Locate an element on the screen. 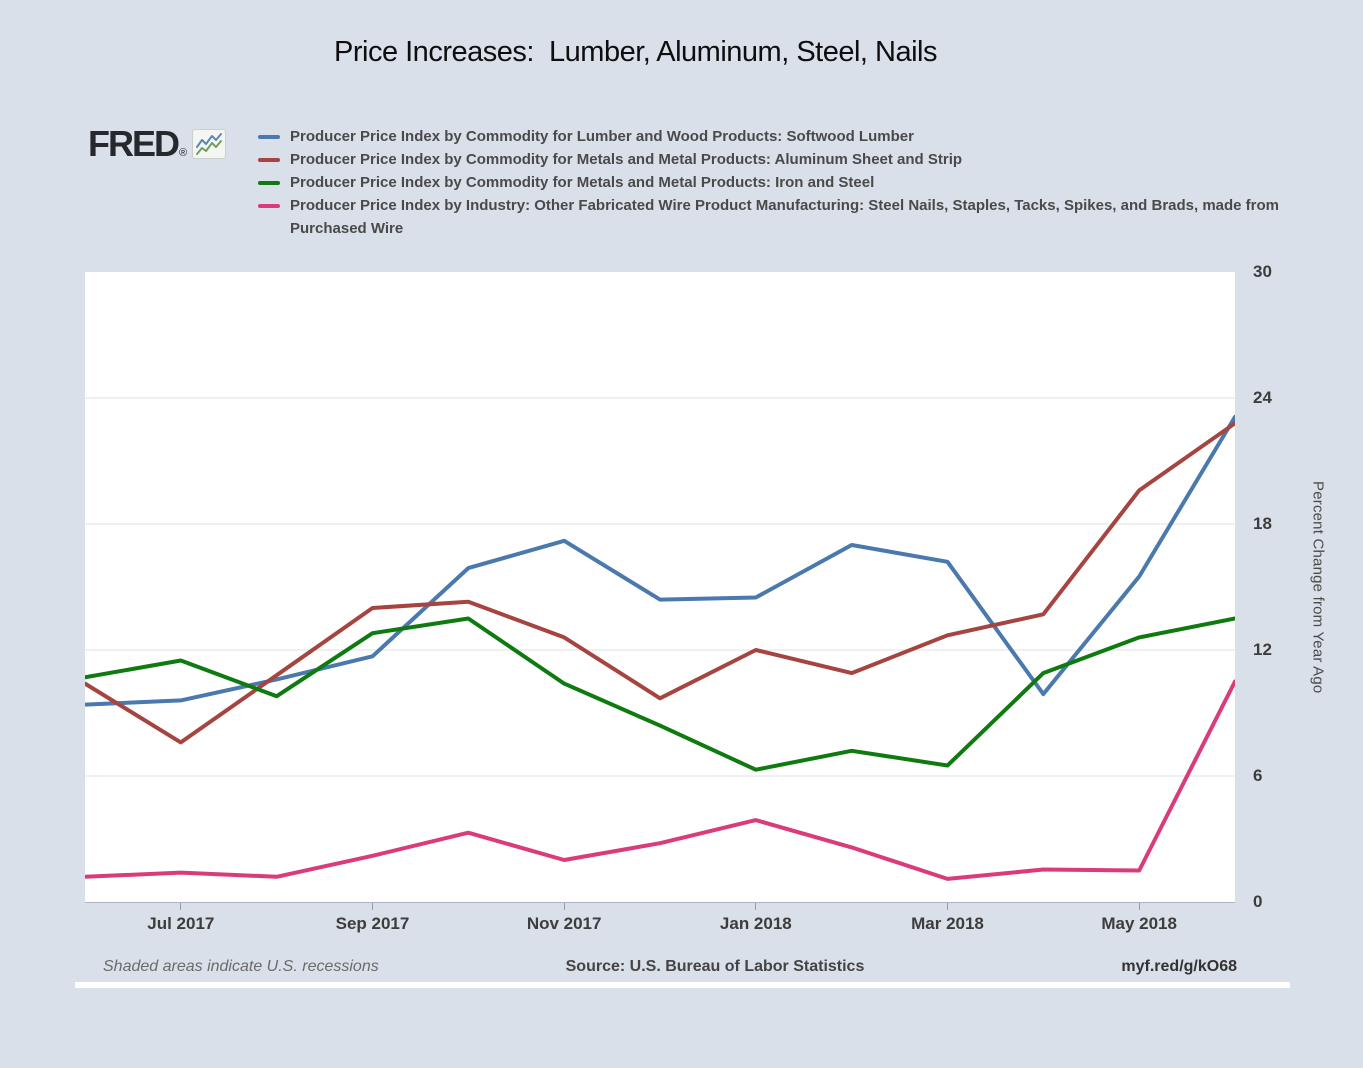  y-axis: 0 6 12 18 24 30 is located at coordinates (1283, 586).